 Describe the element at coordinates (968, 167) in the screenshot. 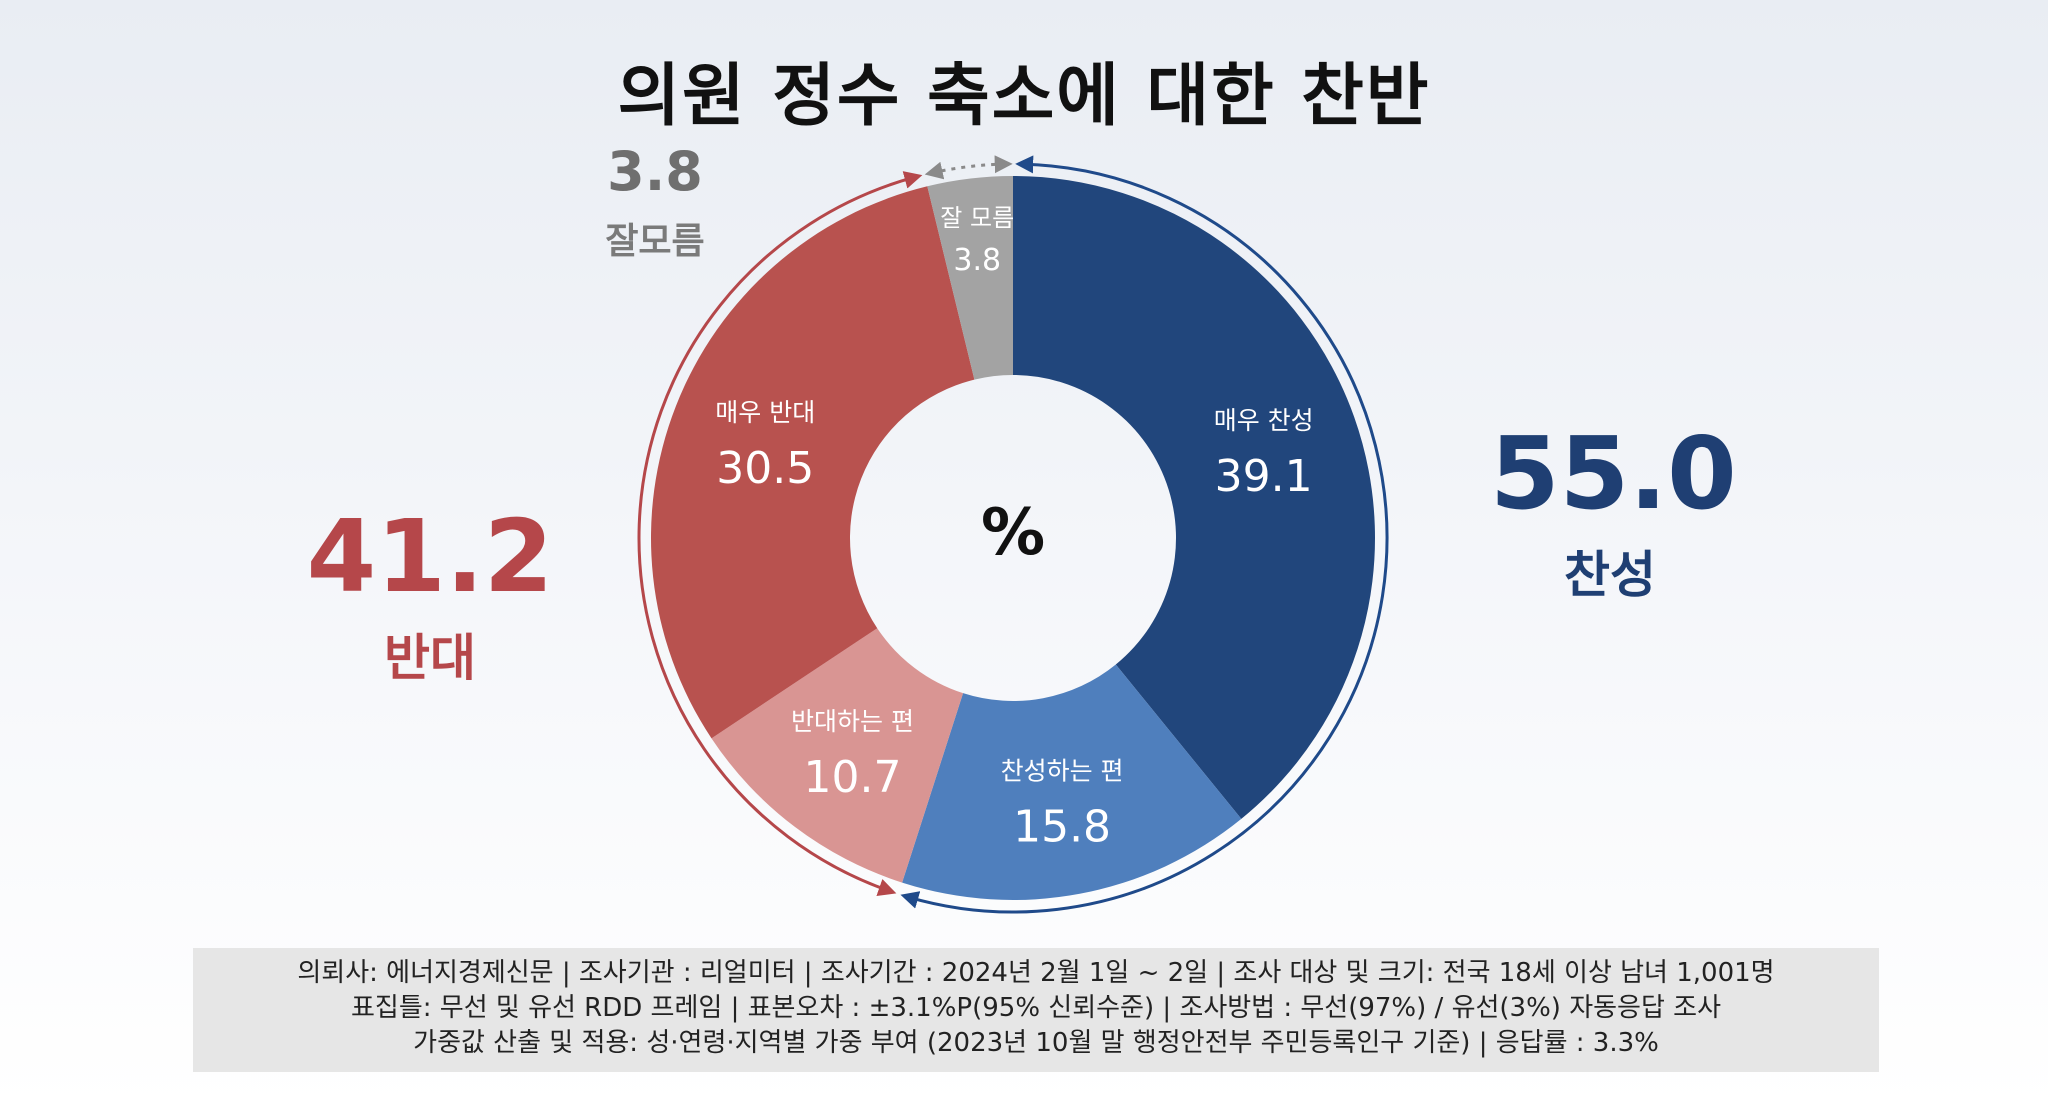

I see `dont-know-bracket-arc` at that location.